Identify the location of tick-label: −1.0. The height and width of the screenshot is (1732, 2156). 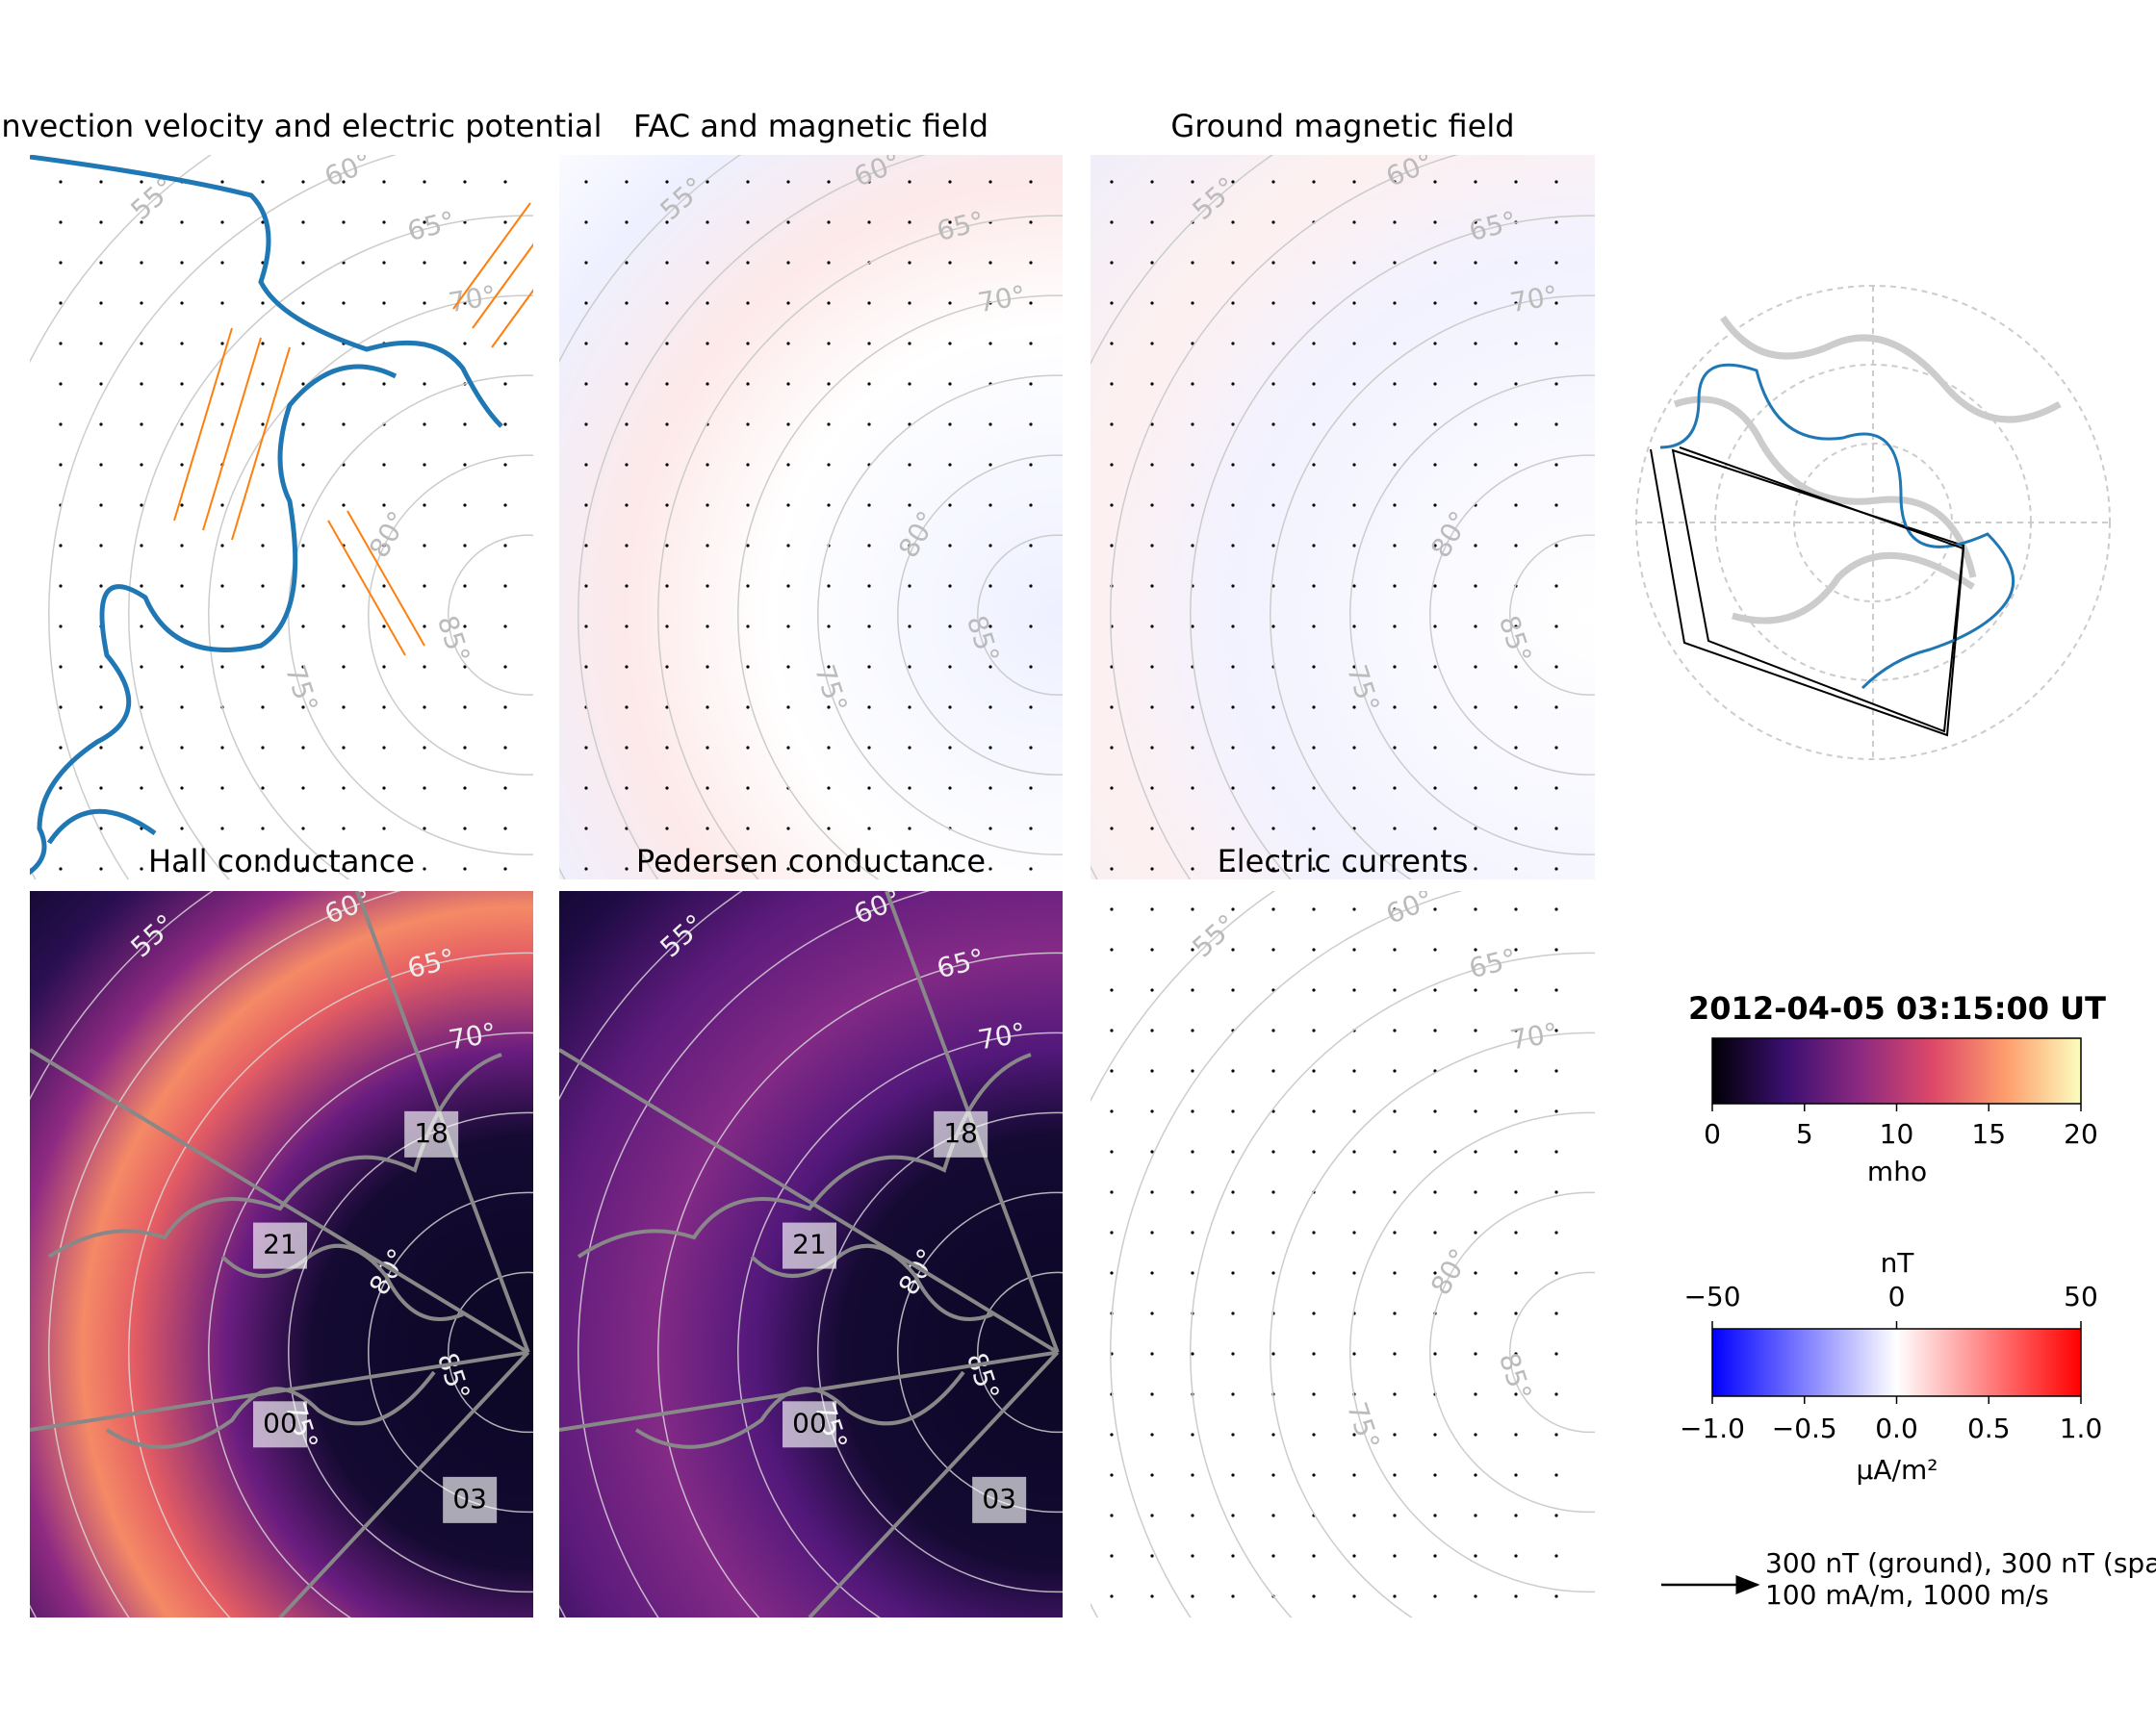
(1712, 1428).